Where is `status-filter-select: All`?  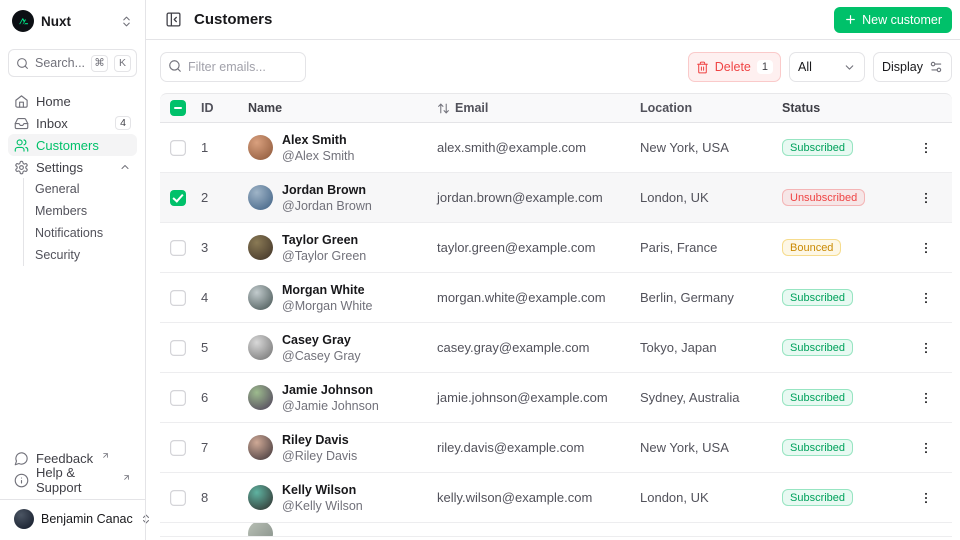
status-filter-select: All is located at coordinates (827, 67).